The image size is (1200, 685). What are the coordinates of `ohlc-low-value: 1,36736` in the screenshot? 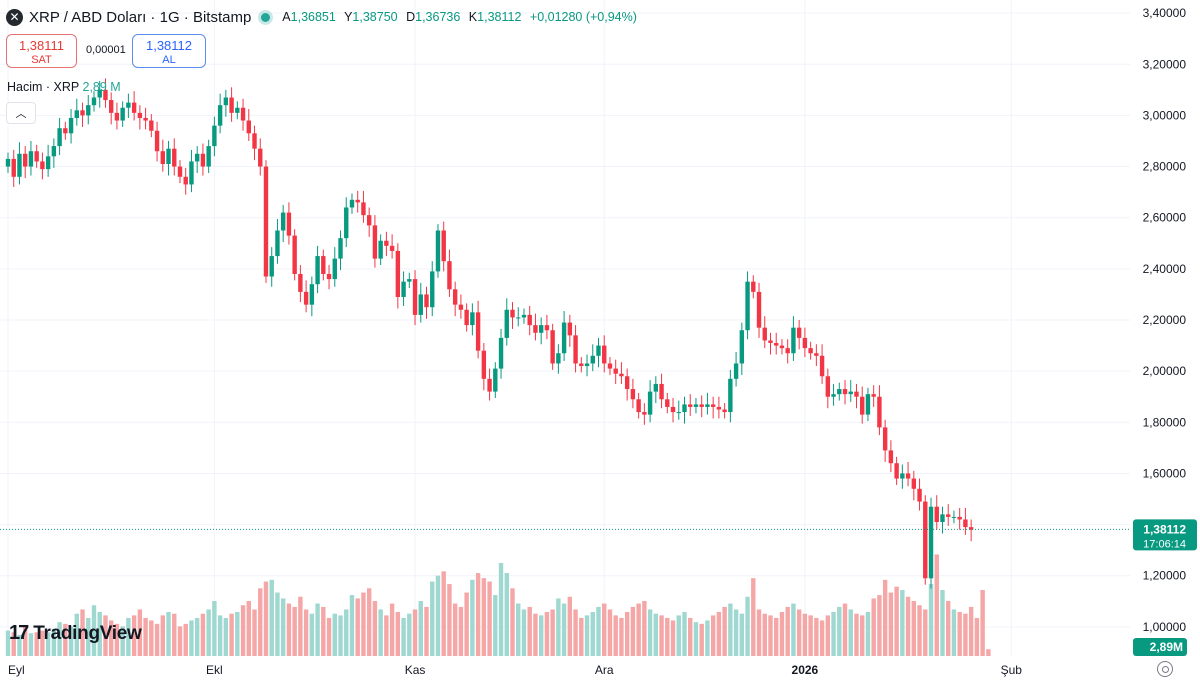 It's located at (438, 17).